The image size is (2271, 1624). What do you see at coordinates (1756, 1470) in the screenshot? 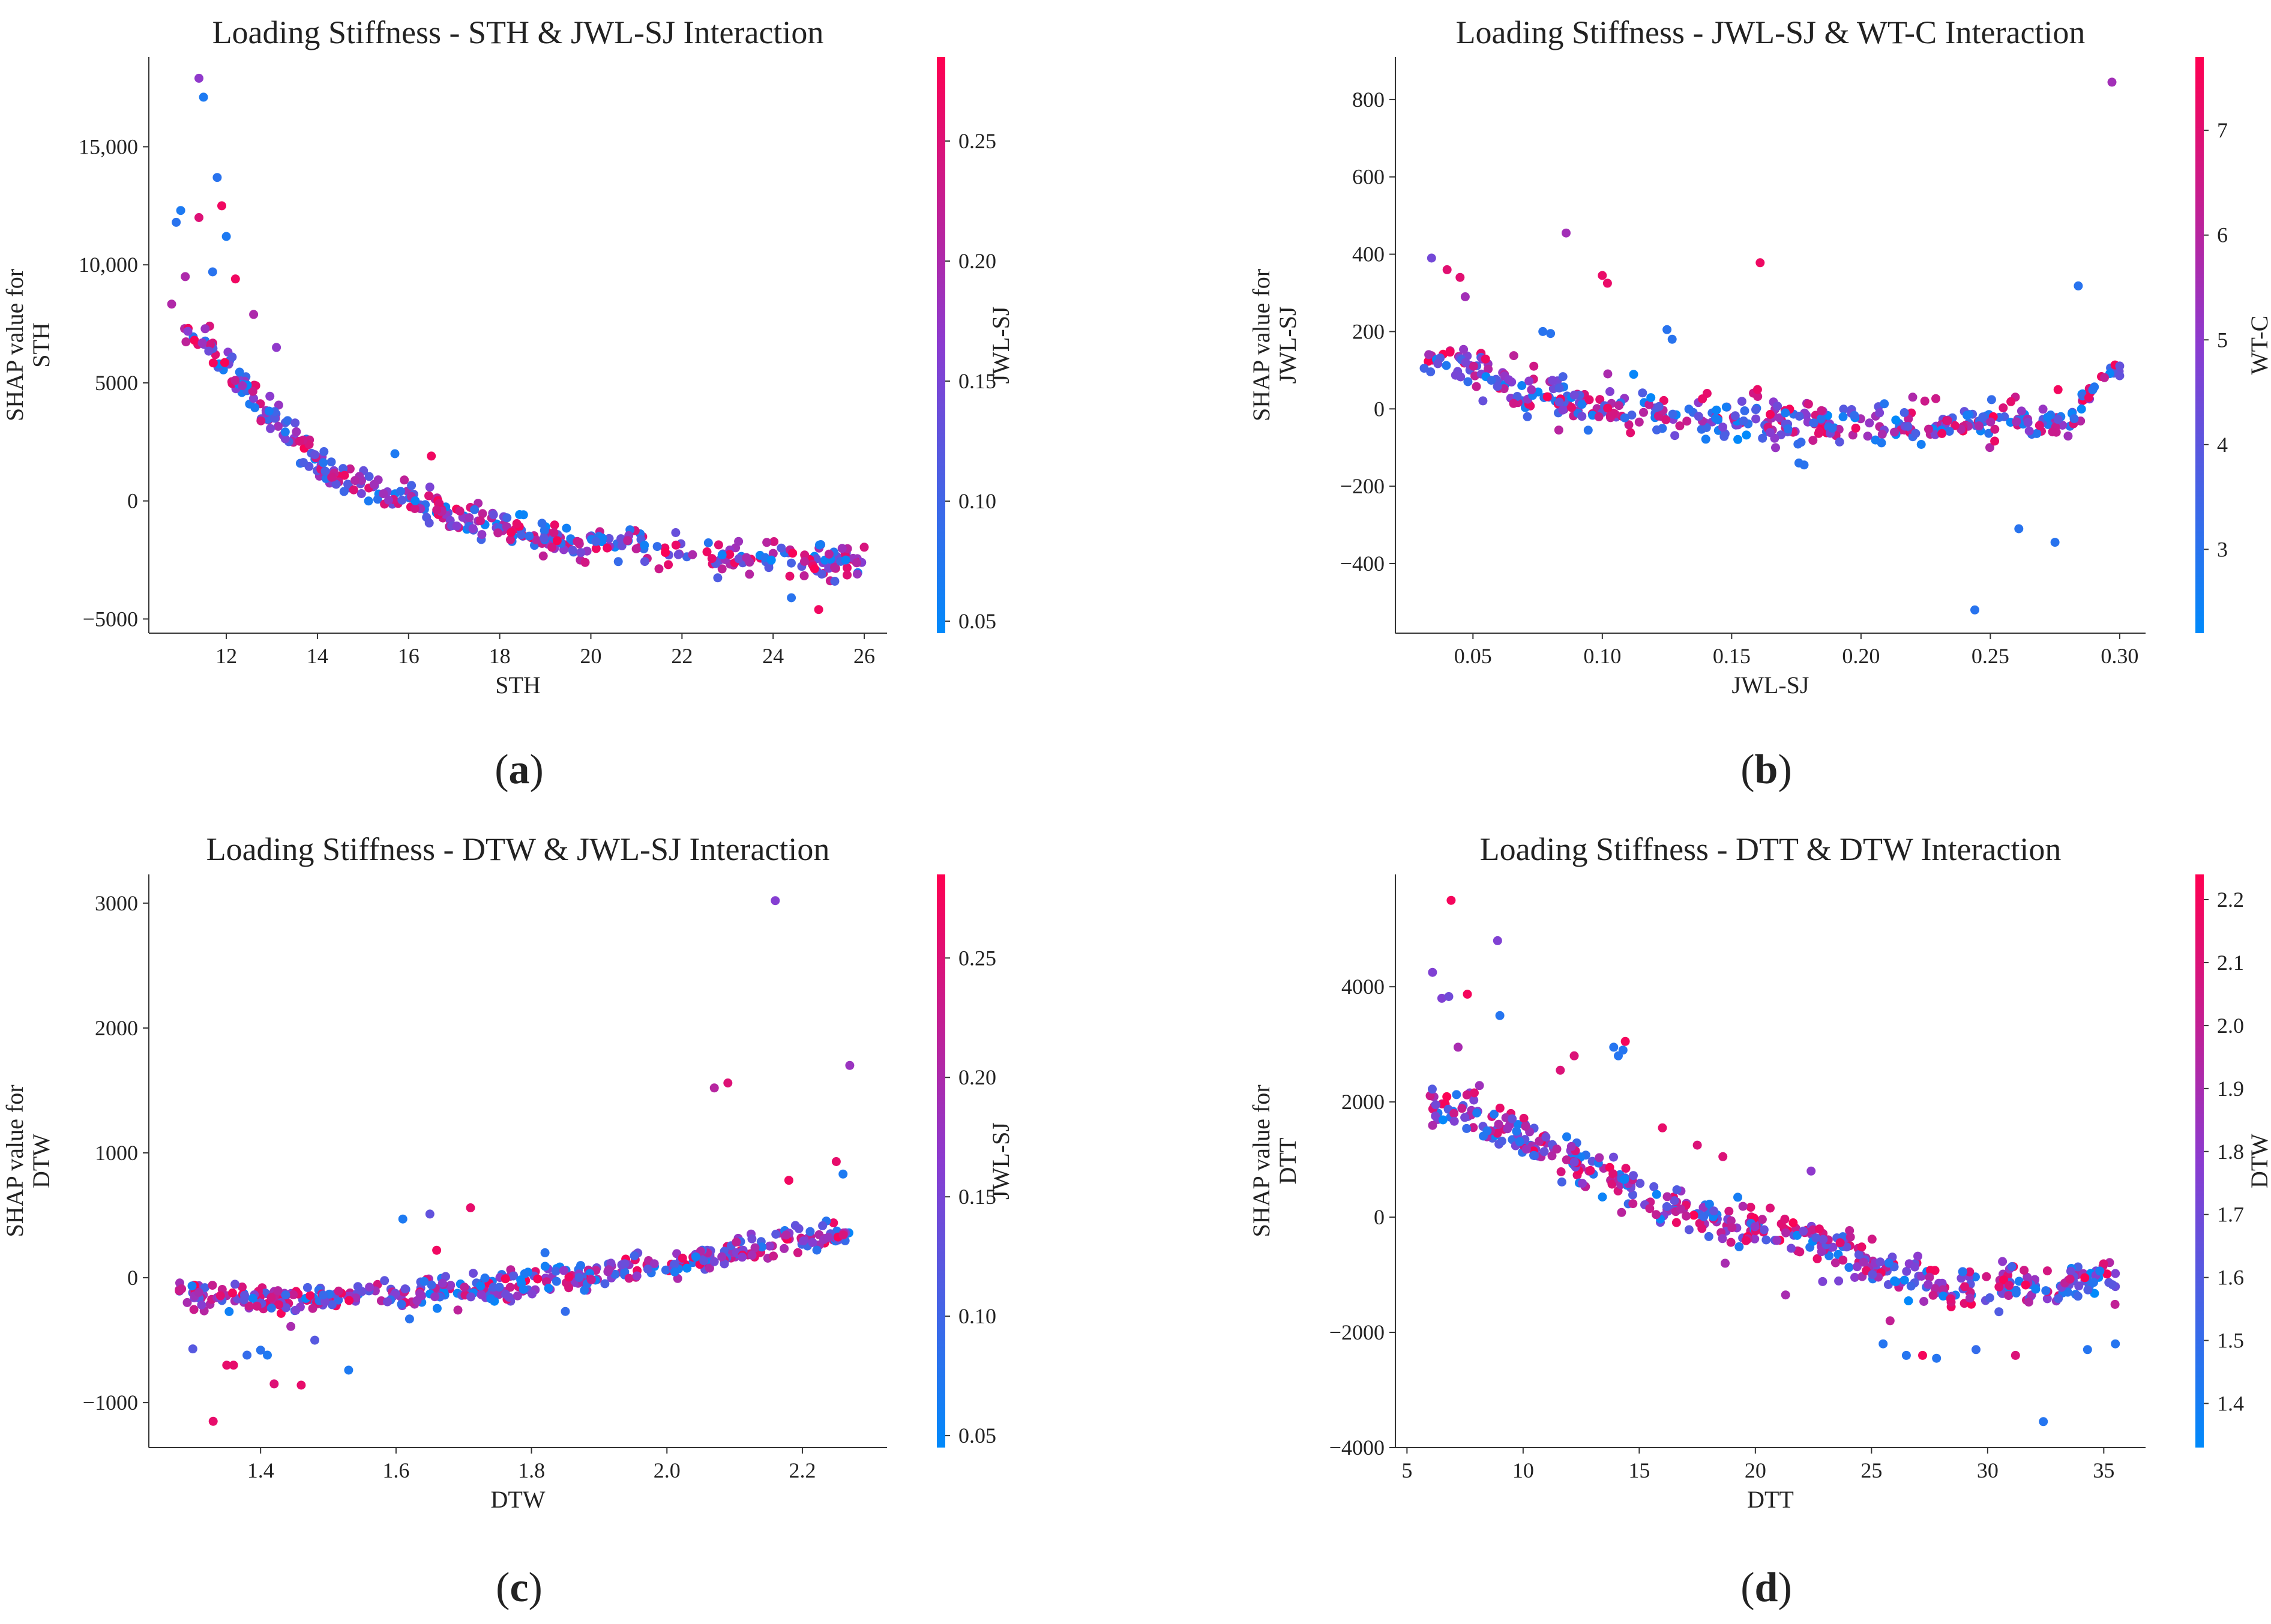
I see `x-tick-label: 20` at bounding box center [1756, 1470].